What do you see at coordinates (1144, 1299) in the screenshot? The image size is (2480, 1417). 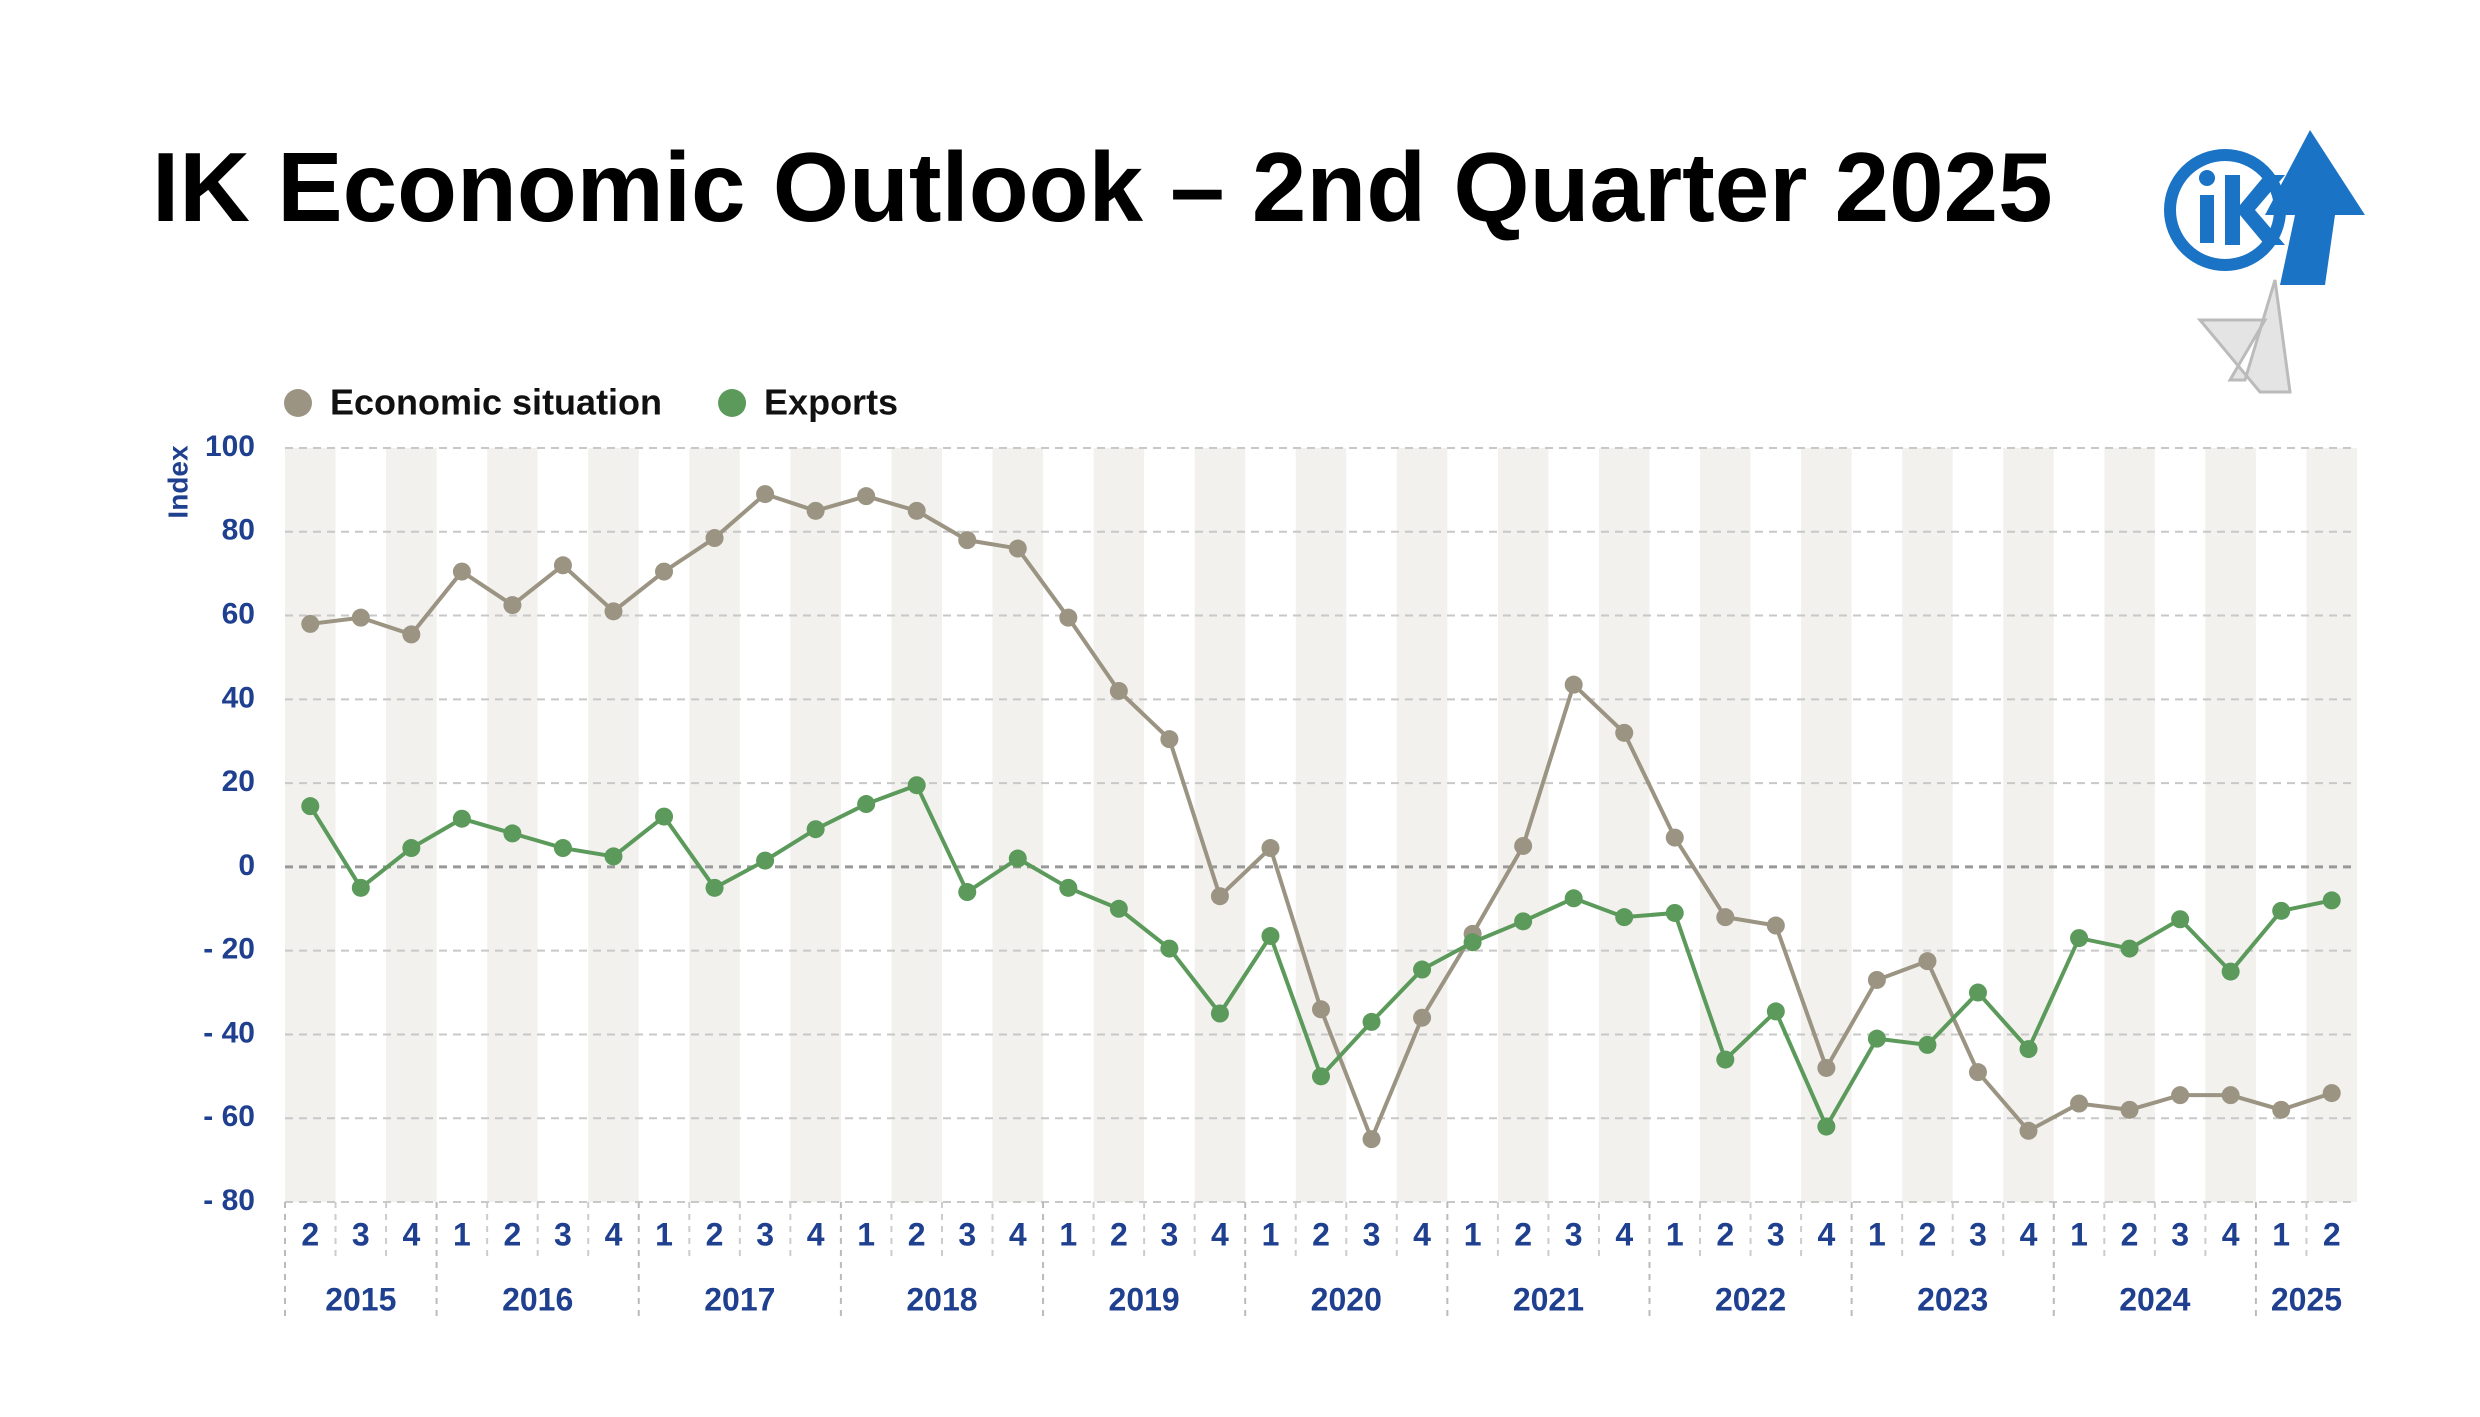 I see `year-label: 2019` at bounding box center [1144, 1299].